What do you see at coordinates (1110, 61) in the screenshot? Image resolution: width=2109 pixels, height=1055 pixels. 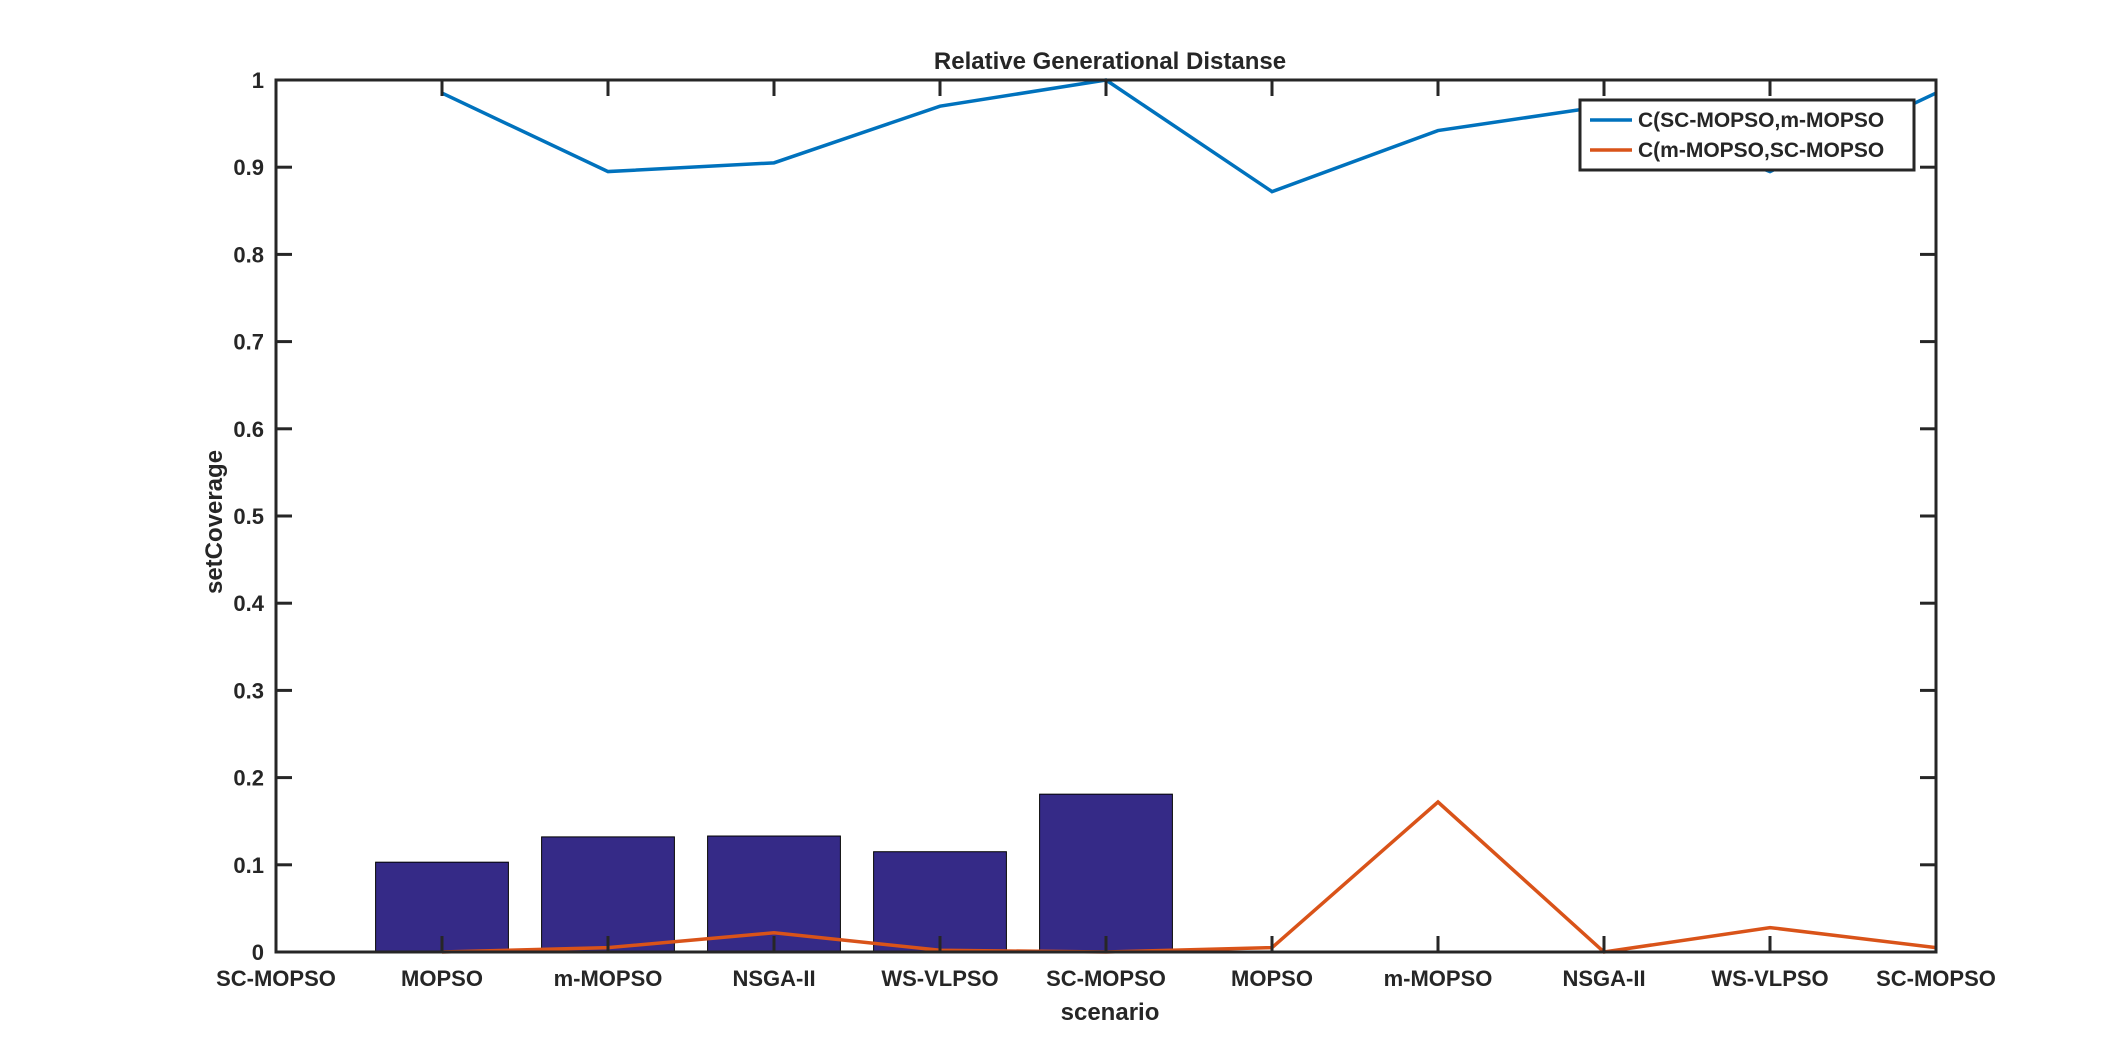 I see `chart-title: Relative Generational Distanse` at bounding box center [1110, 61].